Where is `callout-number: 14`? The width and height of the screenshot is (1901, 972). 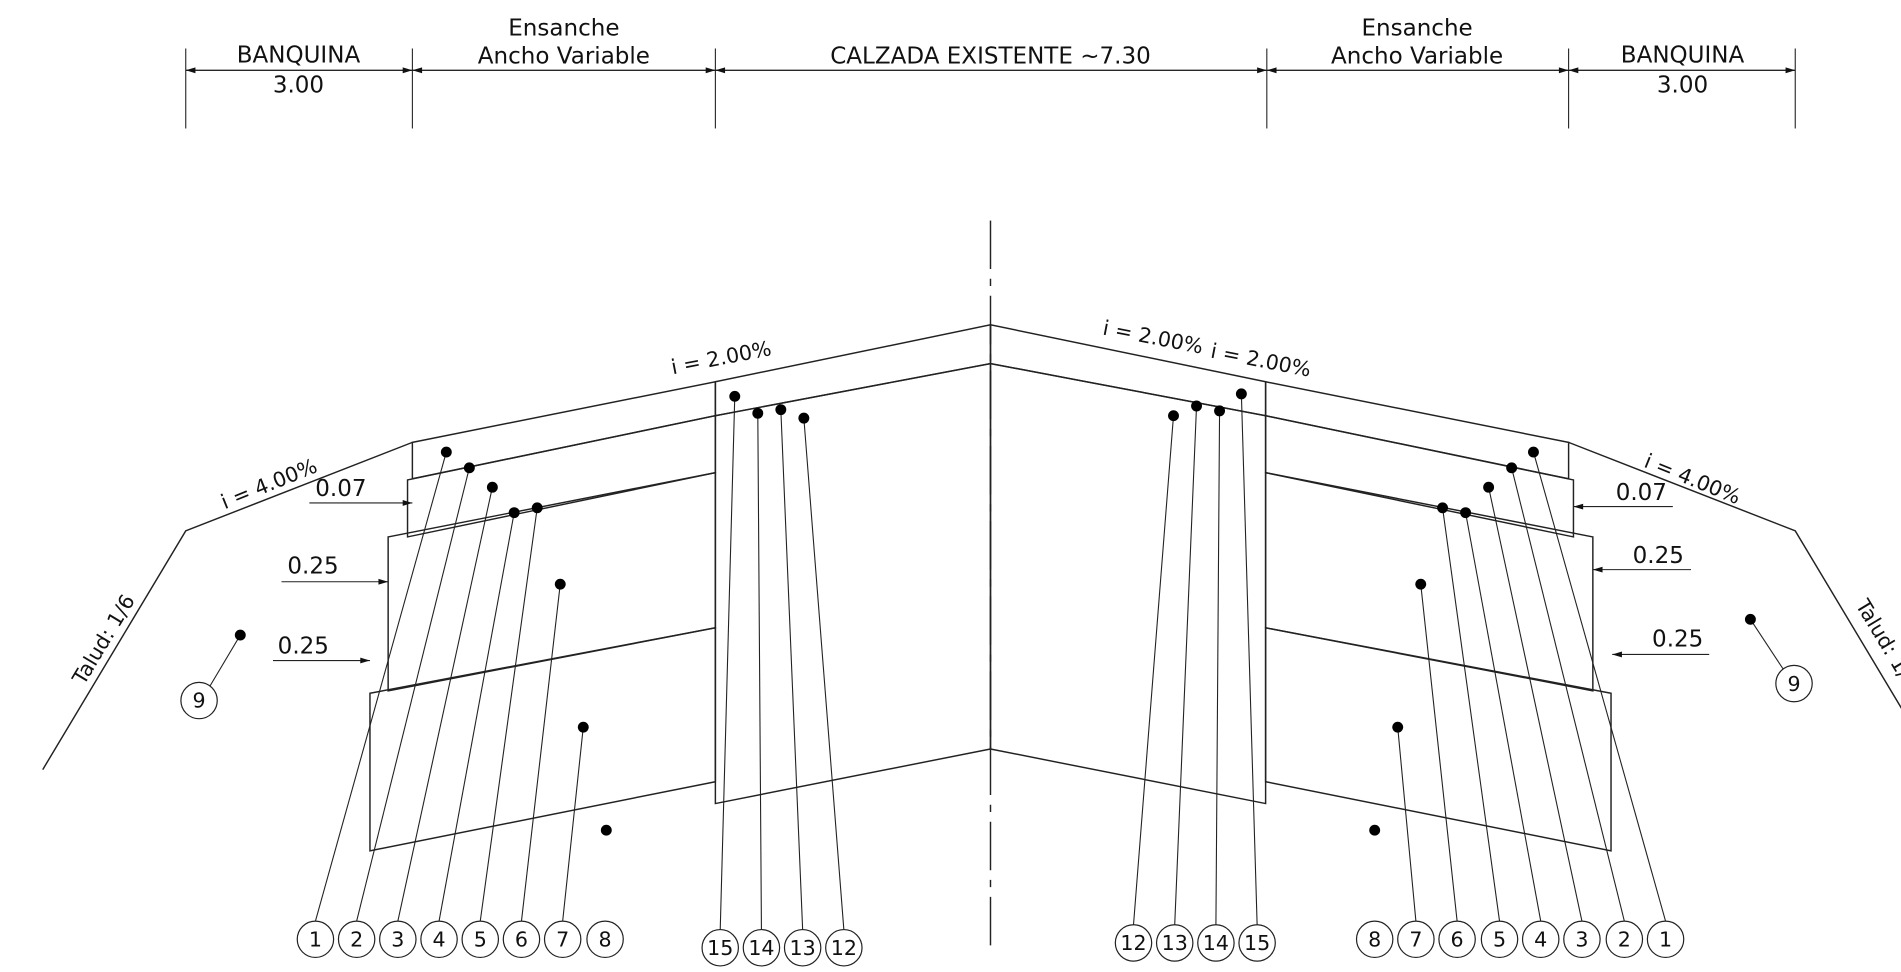
callout-number: 14 is located at coordinates (761, 948).